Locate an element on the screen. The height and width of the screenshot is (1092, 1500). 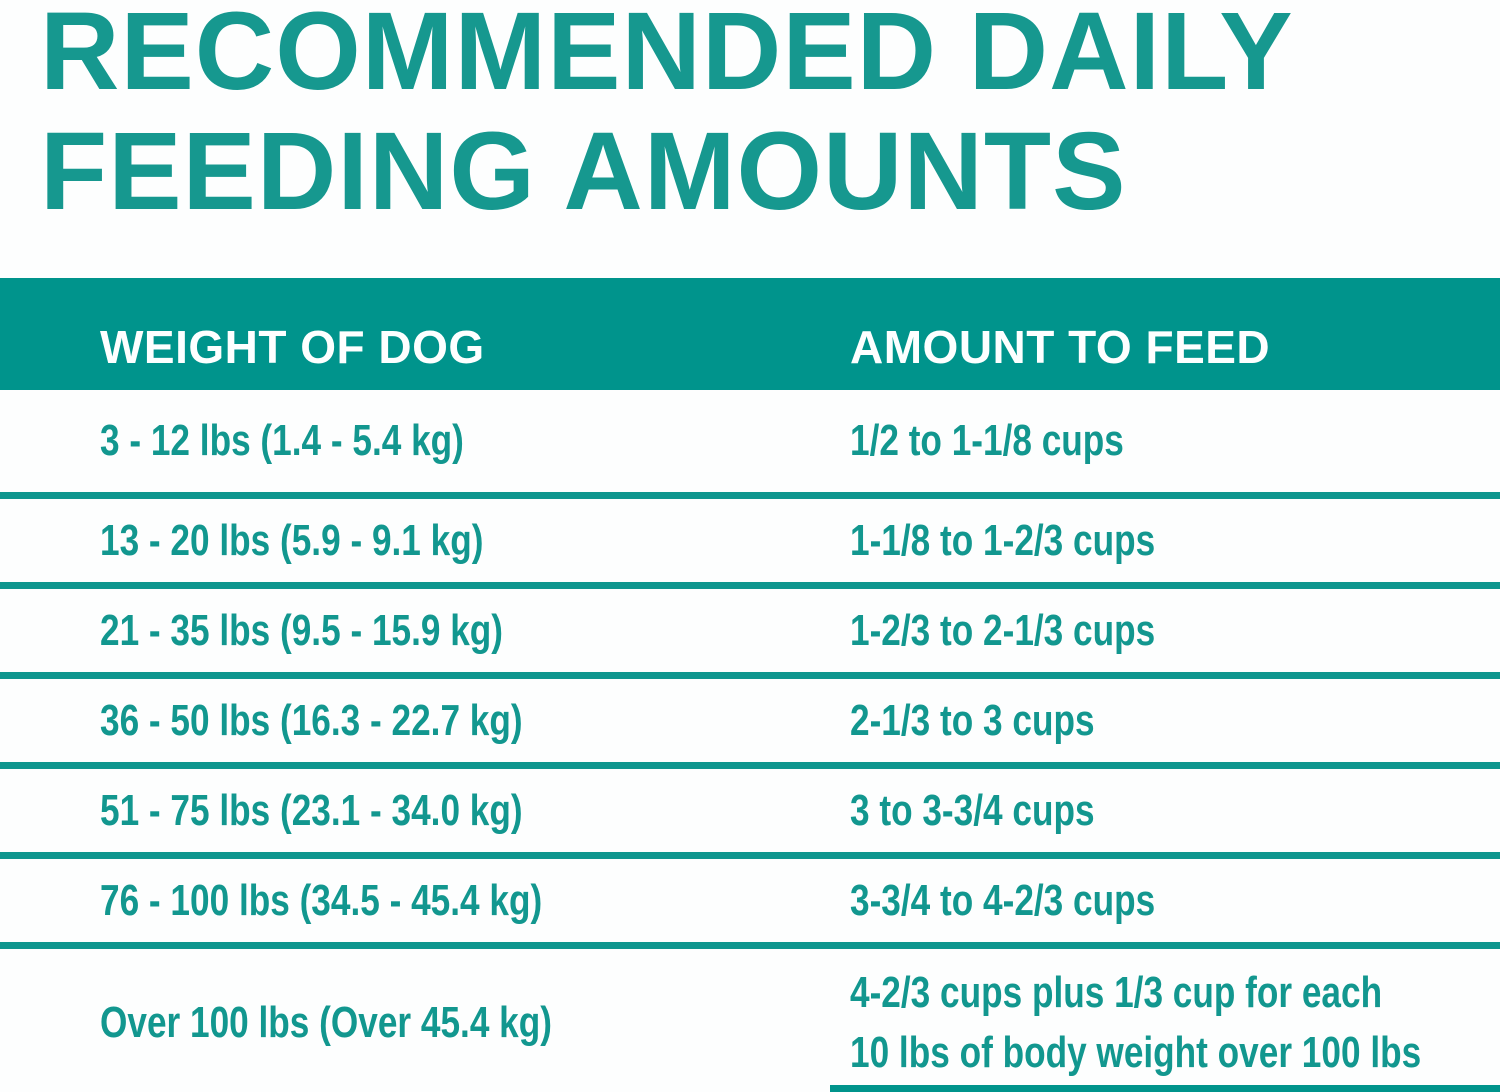
weight-of-dog-header-cell: WEIGHT OF DOG is located at coordinates (425, 347).